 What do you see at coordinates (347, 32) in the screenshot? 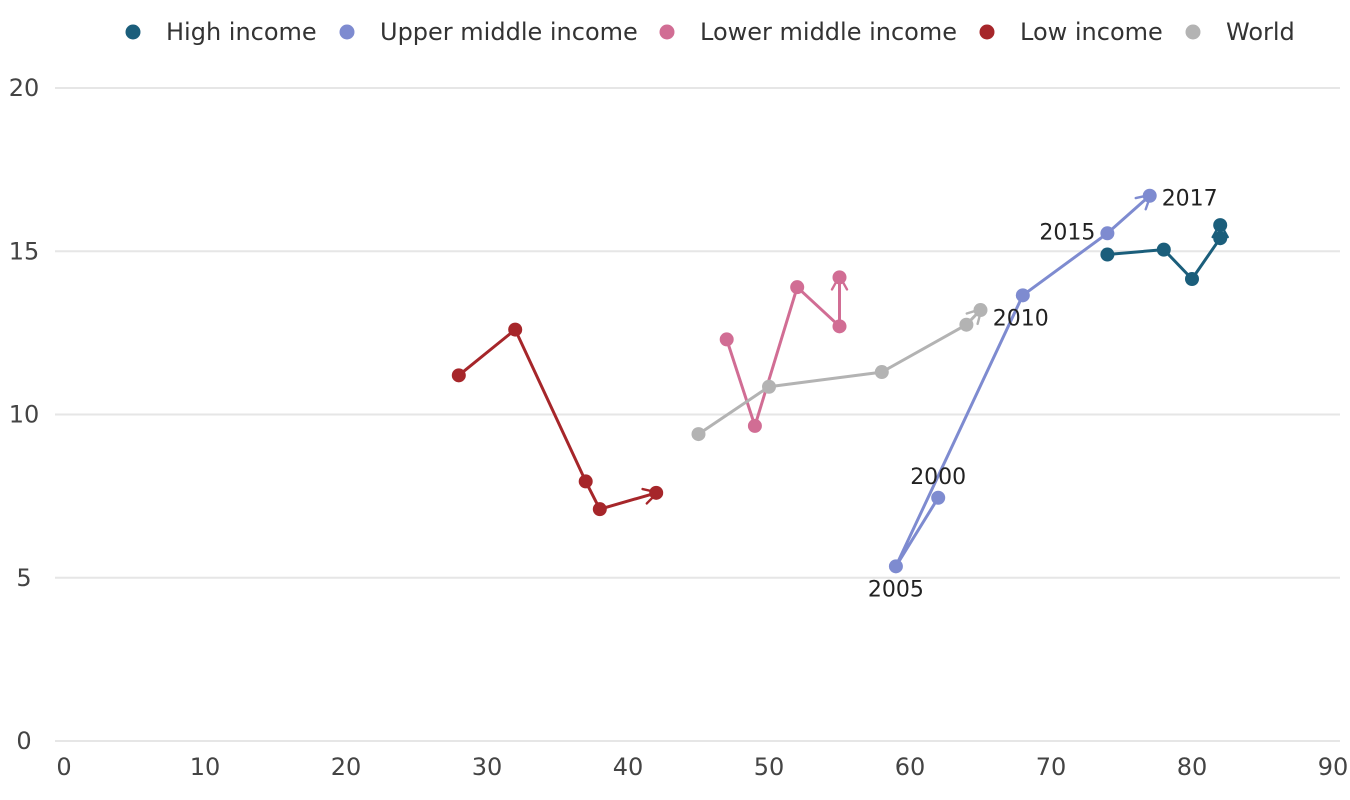
I see `legend-marker-upper-middle-income` at bounding box center [347, 32].